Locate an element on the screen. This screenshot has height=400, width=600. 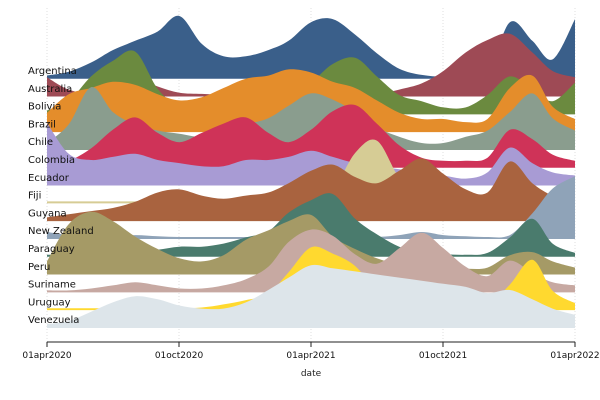
x-tick-label: 01apr2020 is located at coordinates (47, 356).